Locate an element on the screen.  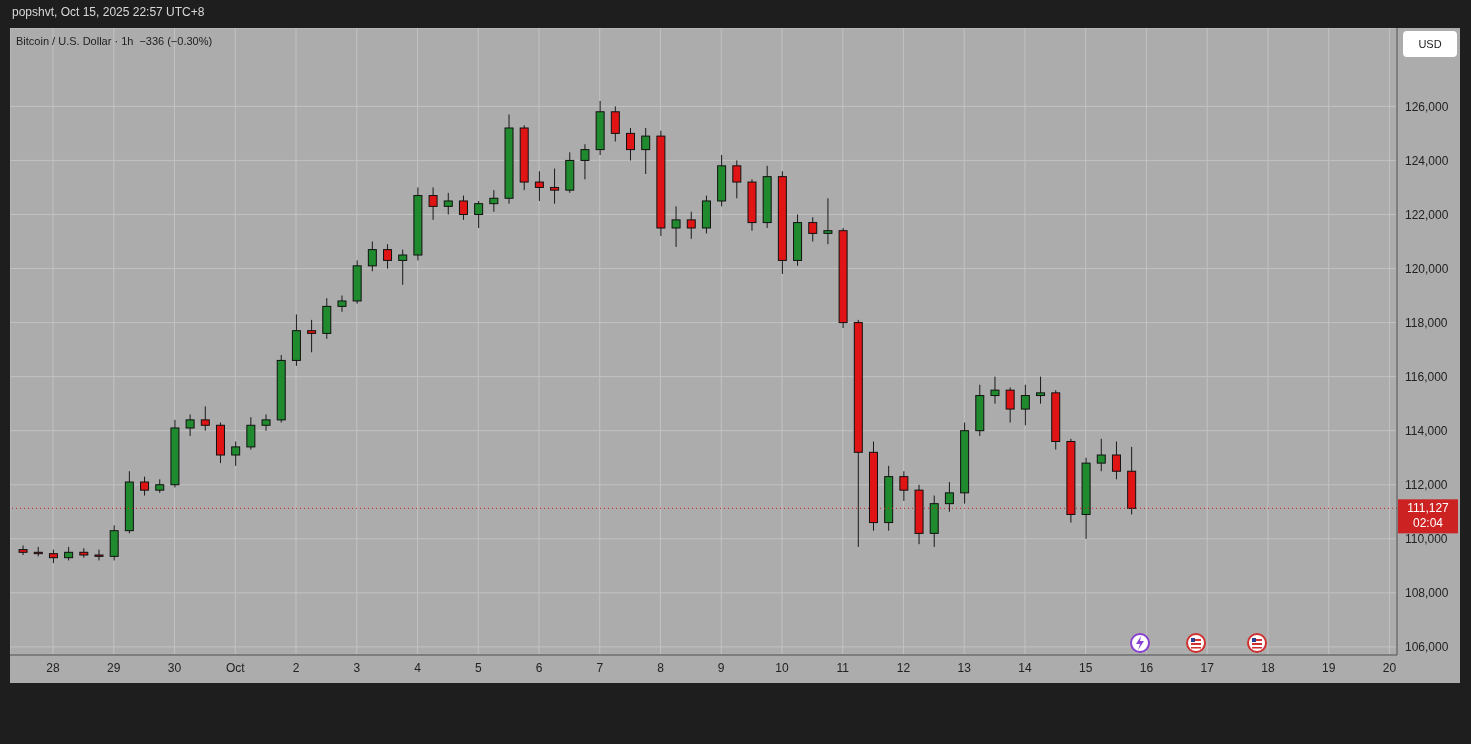
y-tick-label: 110,000 is located at coordinates (1426, 539).